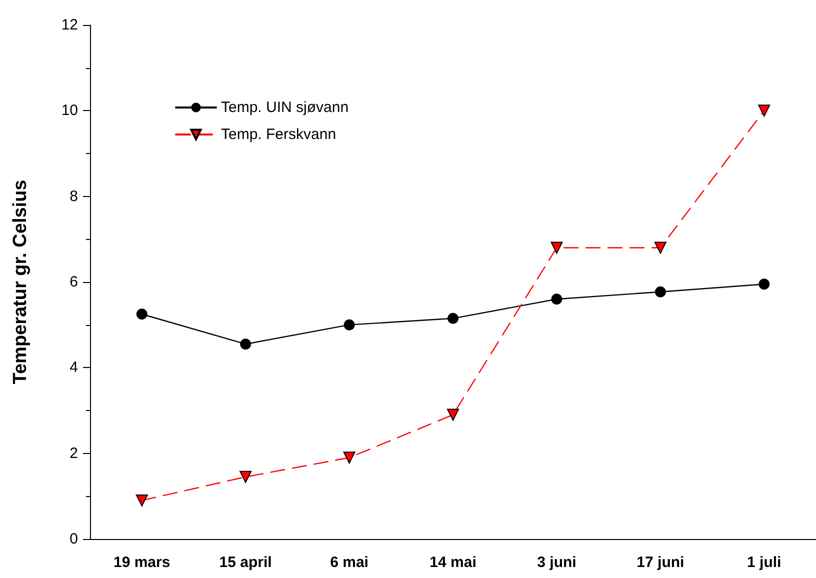 The width and height of the screenshot is (816, 578). What do you see at coordinates (349, 562) in the screenshot?
I see `x-tick-label: 6 mai` at bounding box center [349, 562].